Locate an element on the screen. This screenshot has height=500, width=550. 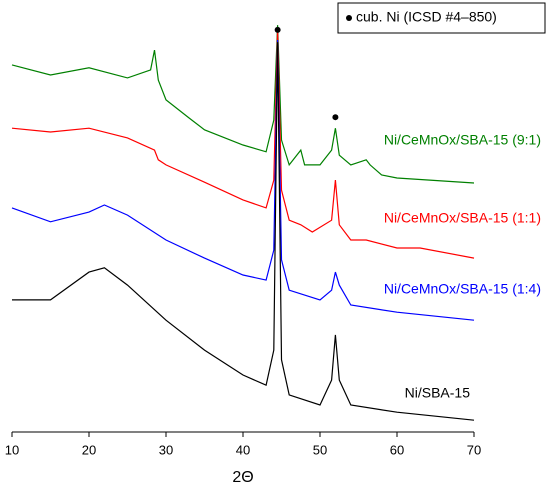
legend-label: cub. Ni (ICSD #4–850) is located at coordinates (426, 17).